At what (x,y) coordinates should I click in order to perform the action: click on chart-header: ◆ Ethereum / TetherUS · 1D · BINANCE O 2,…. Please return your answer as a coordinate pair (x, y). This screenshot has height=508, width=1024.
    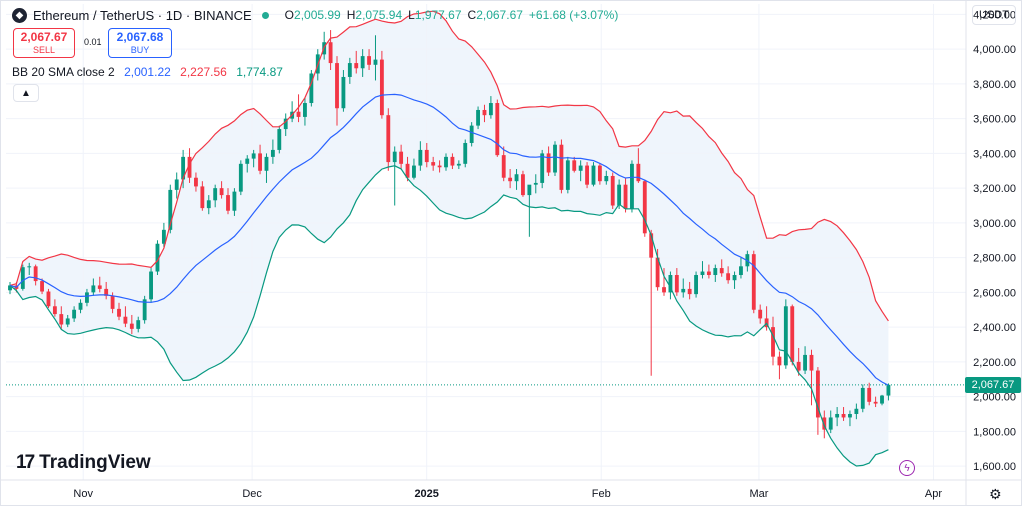
    Looking at the image, I should click on (315, 15).